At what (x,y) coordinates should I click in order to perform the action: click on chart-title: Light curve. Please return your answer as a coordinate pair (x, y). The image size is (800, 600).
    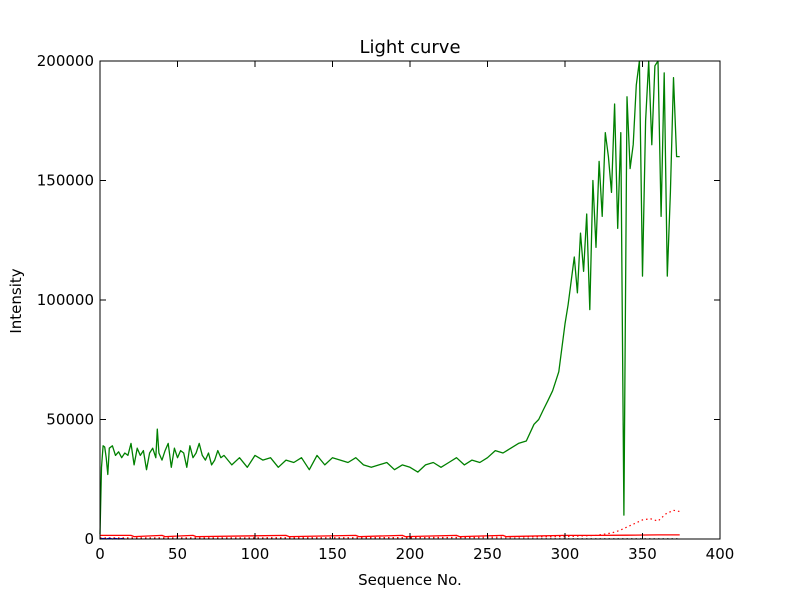
    Looking at the image, I should click on (409, 47).